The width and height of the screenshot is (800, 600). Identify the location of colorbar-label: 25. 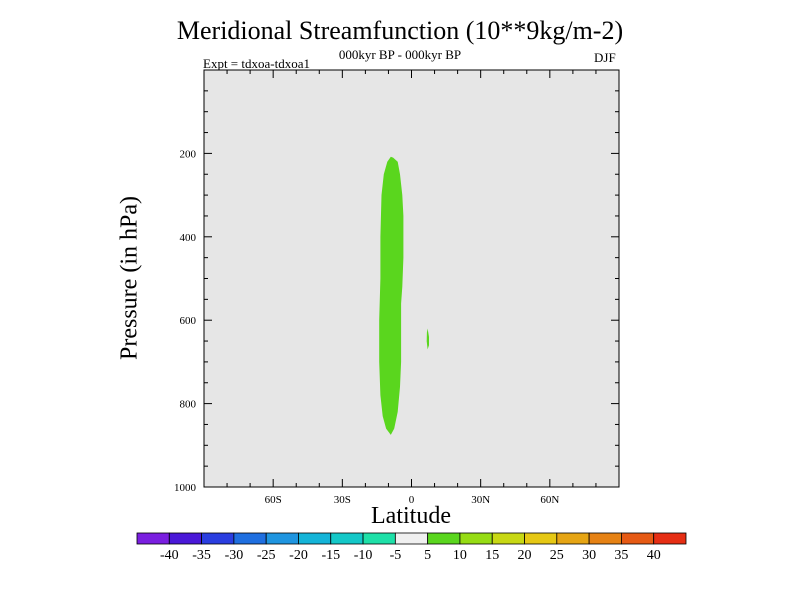
(557, 555).